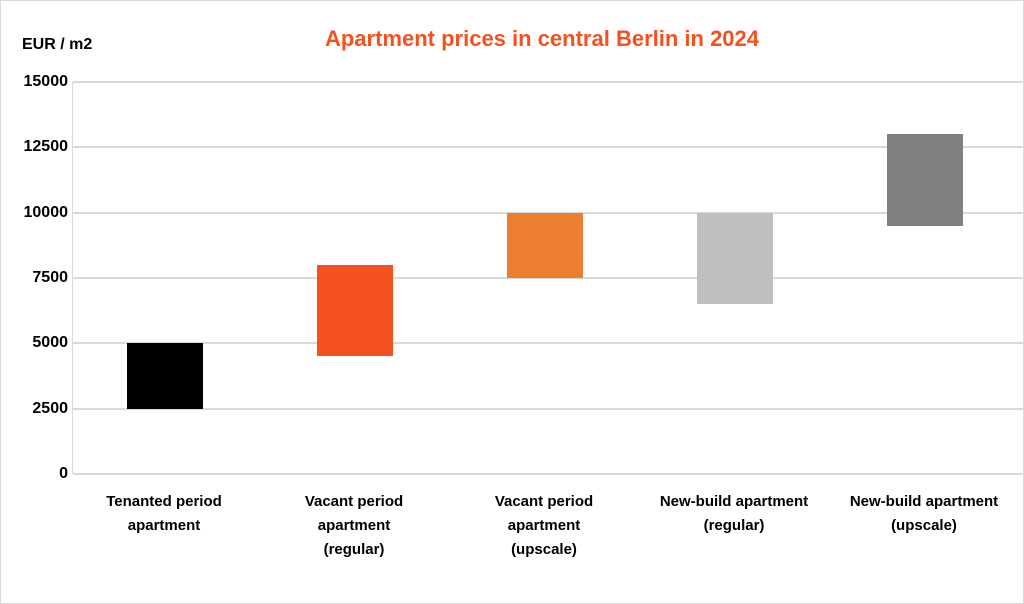 This screenshot has height=604, width=1024. I want to click on y-tick-label: 5000, so click(50, 343).